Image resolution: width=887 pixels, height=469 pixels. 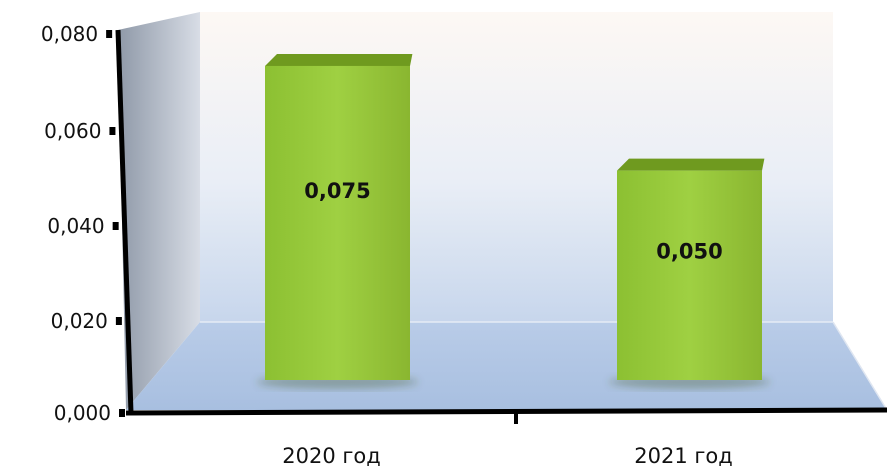 I want to click on bar-value-label: 0,050, so click(x=689, y=252).